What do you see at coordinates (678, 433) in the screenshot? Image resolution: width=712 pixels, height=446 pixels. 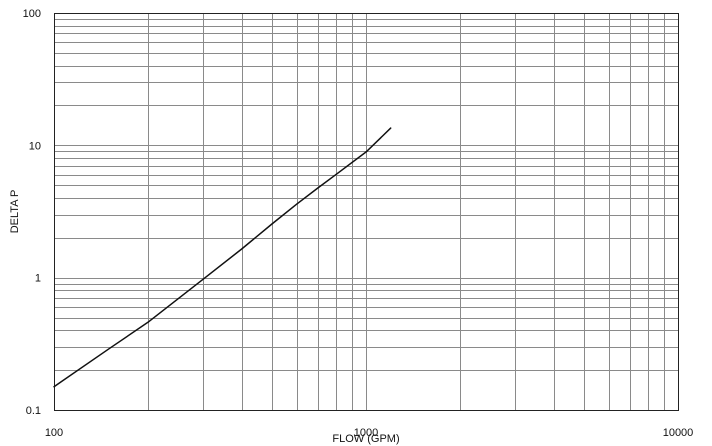 I see `x-tick-label: 10000` at bounding box center [678, 433].